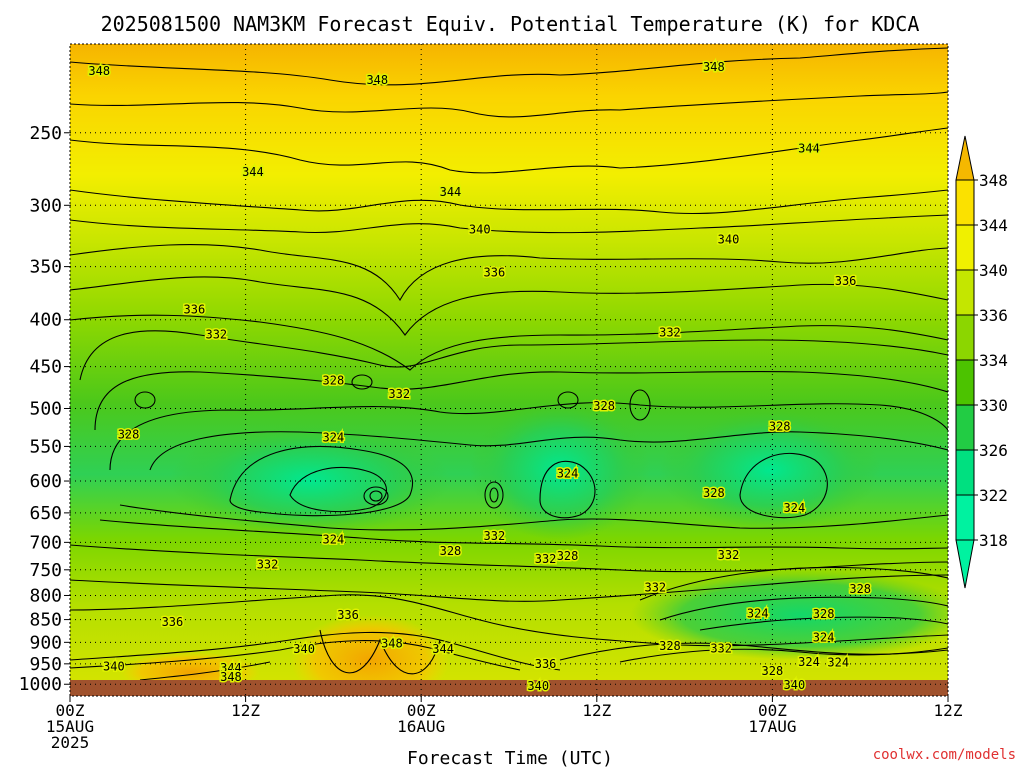 This screenshot has width=1024, height=768. Describe the element at coordinates (993, 405) in the screenshot. I see `colorbar-label-5: 330` at that location.